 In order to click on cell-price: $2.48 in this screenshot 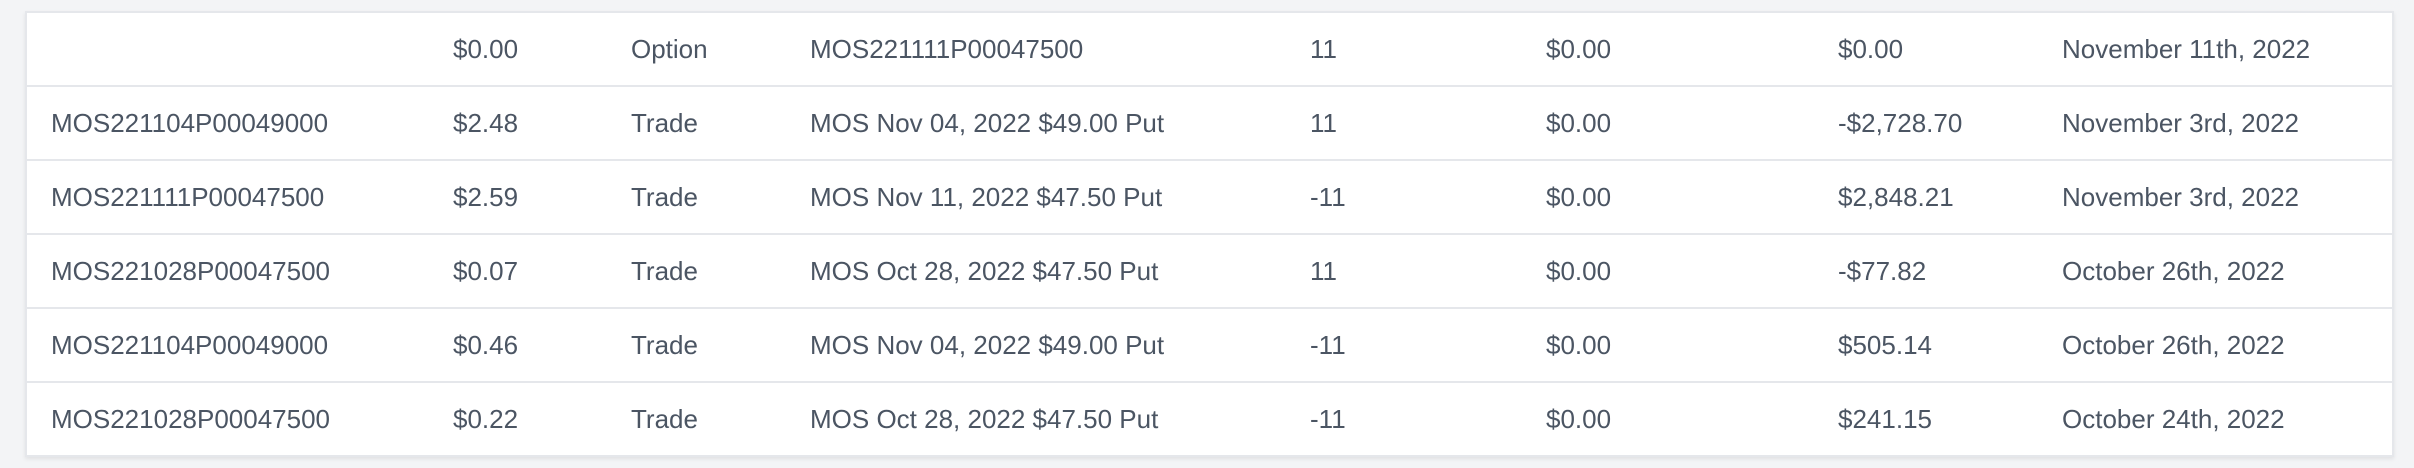, I will do `click(486, 123)`.